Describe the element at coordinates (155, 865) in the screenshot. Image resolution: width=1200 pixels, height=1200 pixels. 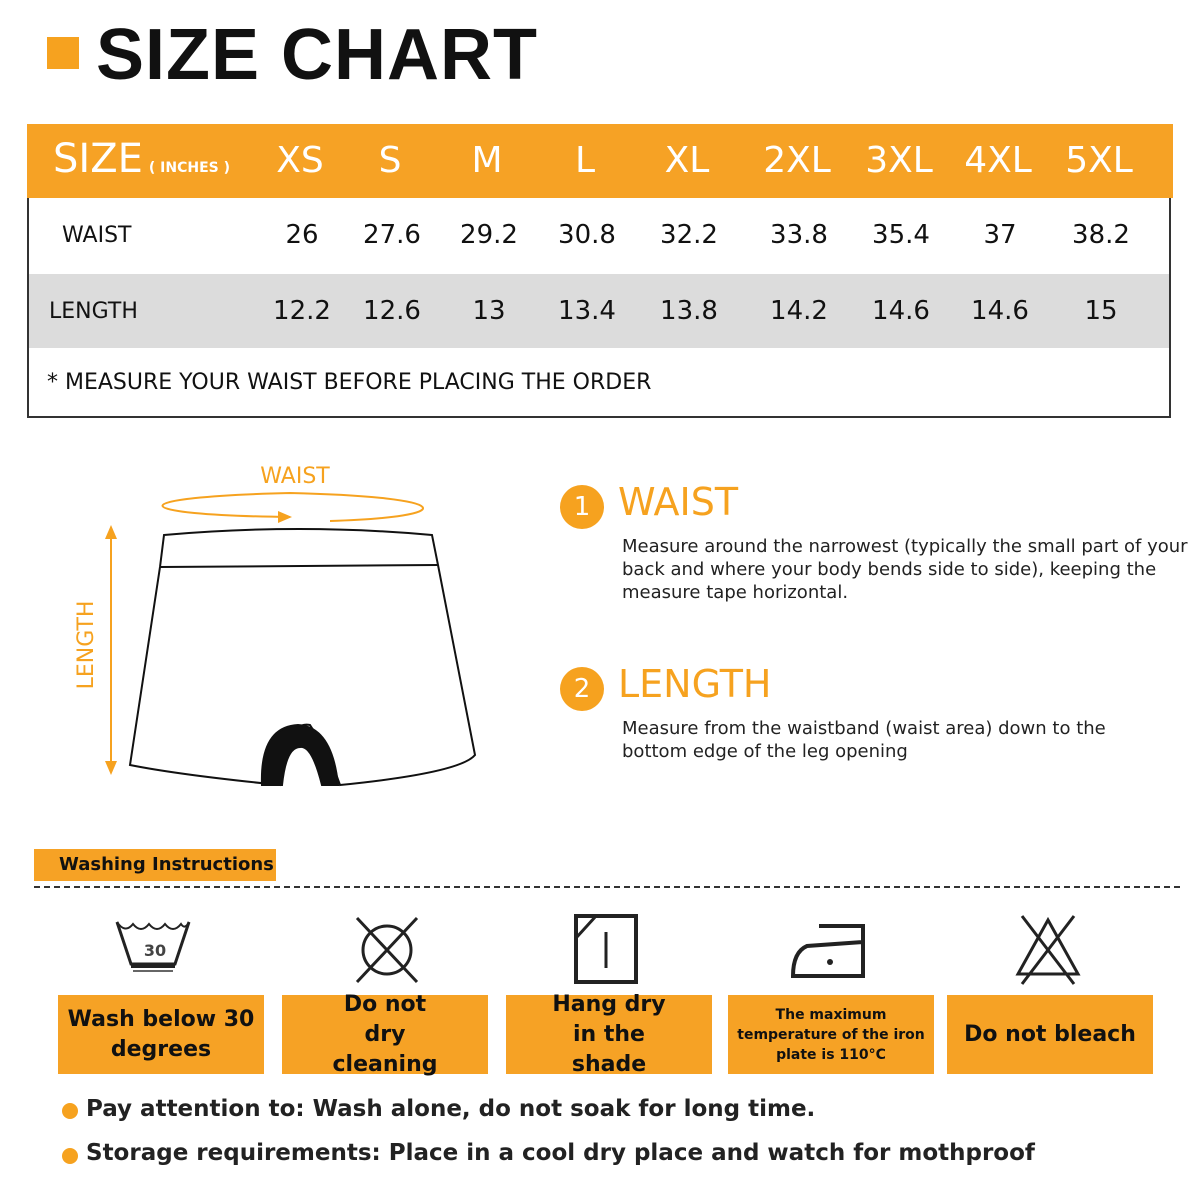
I see `washing-heading: Washing Instructions` at that location.